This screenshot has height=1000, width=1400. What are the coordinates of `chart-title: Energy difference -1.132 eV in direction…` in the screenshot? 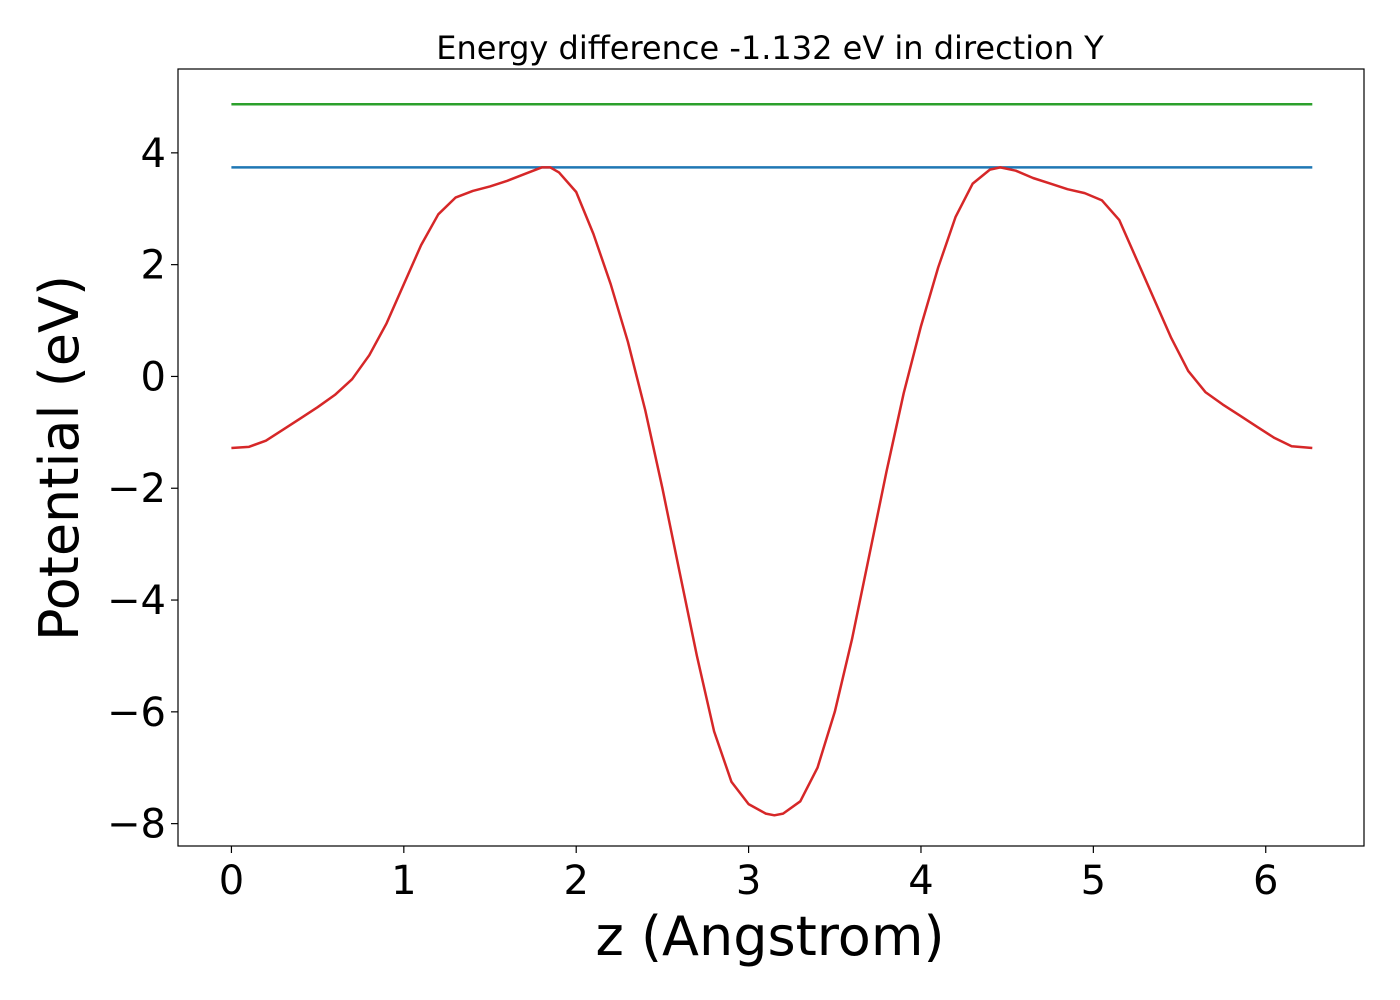 It's located at (770, 48).